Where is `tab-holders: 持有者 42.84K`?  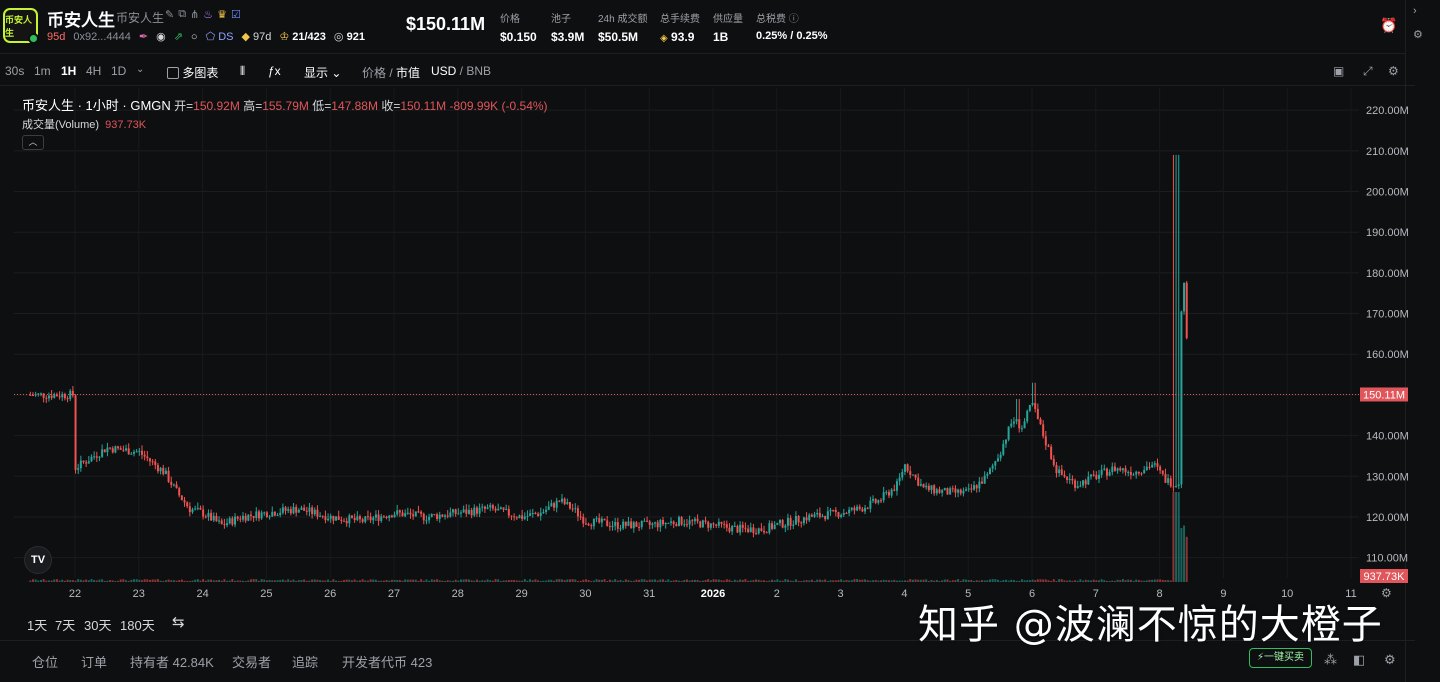
tab-holders: 持有者 42.84K is located at coordinates (172, 662).